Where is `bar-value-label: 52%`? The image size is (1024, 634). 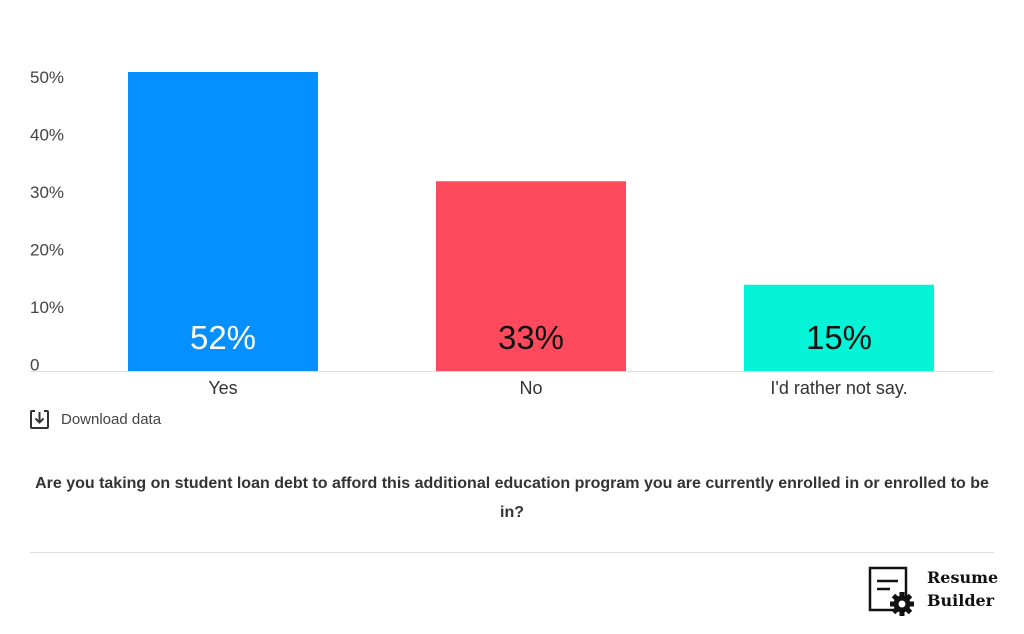 bar-value-label: 52% is located at coordinates (223, 337).